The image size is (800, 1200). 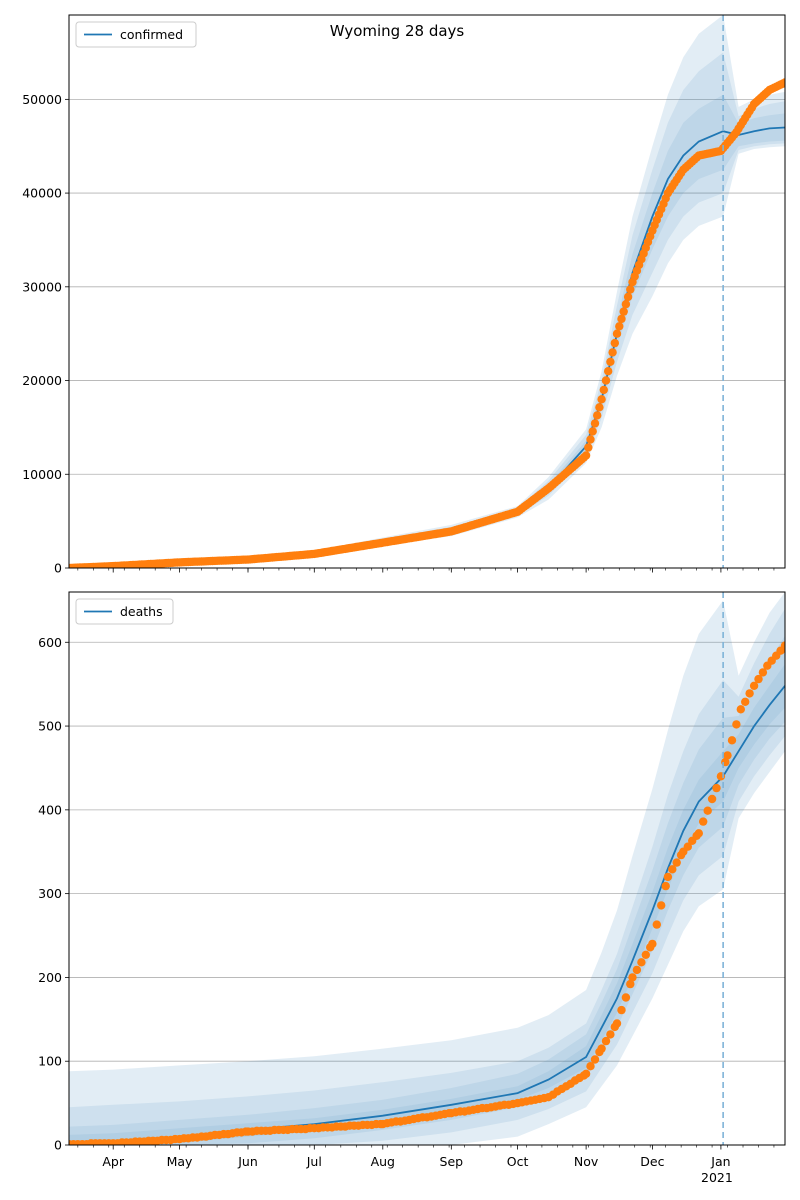 What do you see at coordinates (141, 611) in the screenshot?
I see `legend-label: deaths` at bounding box center [141, 611].